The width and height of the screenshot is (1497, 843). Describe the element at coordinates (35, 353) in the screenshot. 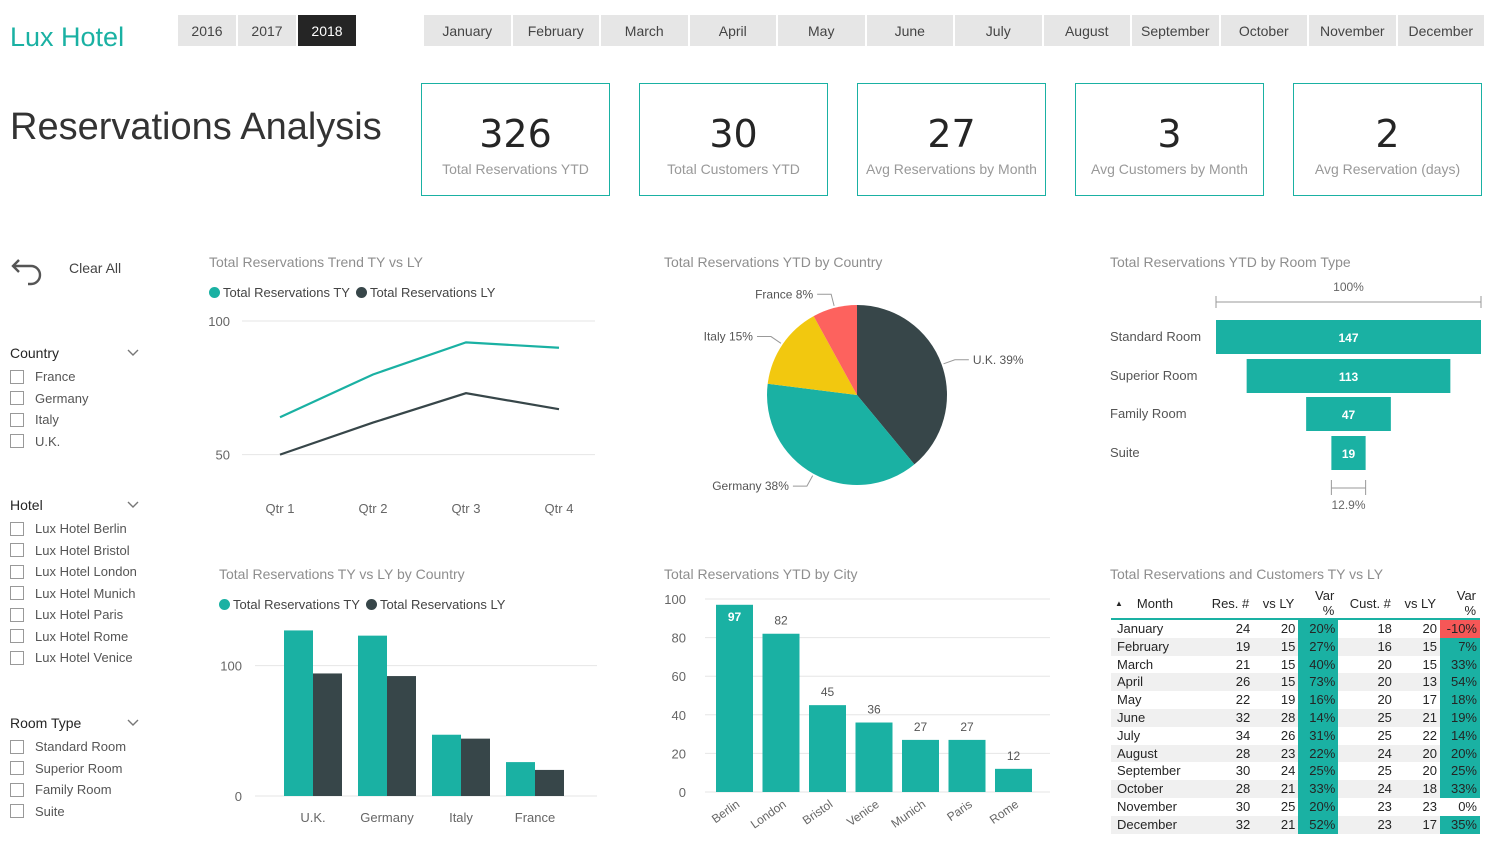

I see `filter-title: Country` at that location.